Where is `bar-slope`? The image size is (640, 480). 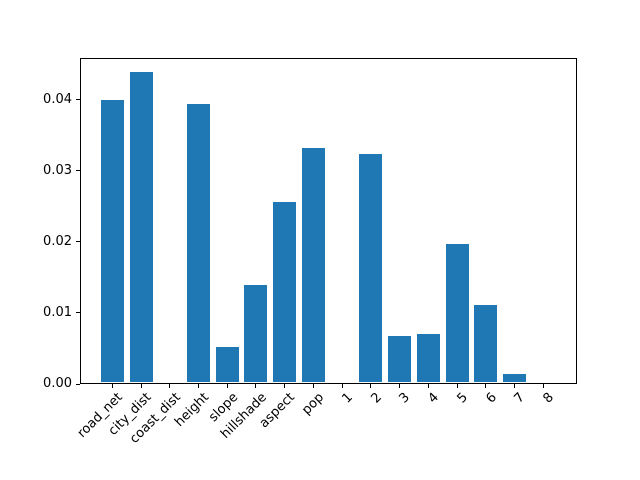
bar-slope is located at coordinates (227, 364).